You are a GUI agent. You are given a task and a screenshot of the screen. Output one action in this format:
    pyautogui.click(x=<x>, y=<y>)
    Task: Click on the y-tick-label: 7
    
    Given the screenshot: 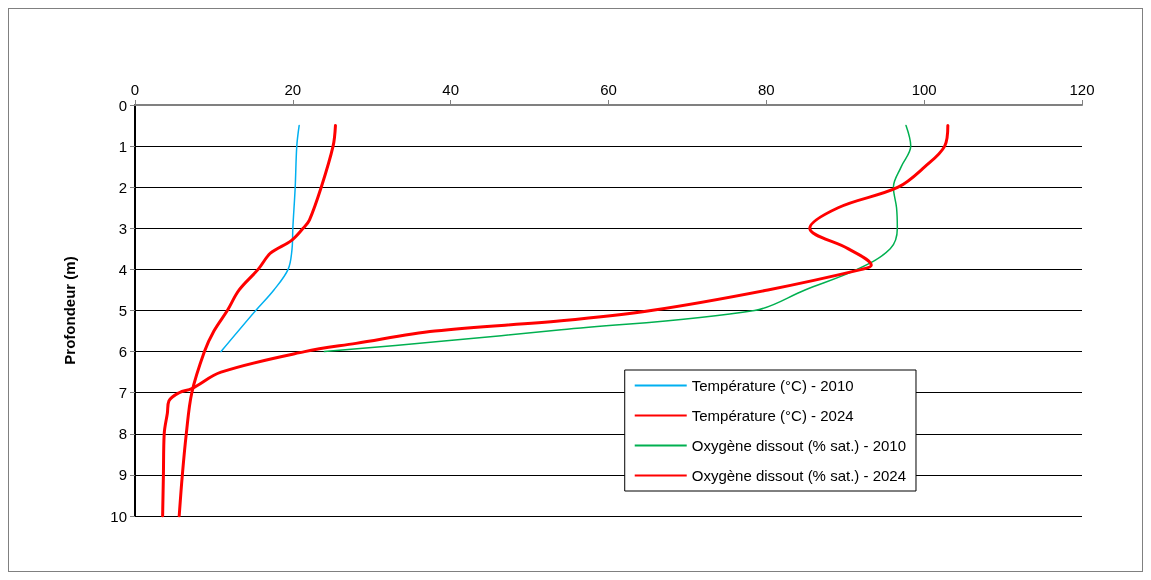 What is the action you would take?
    pyautogui.click(x=122, y=393)
    